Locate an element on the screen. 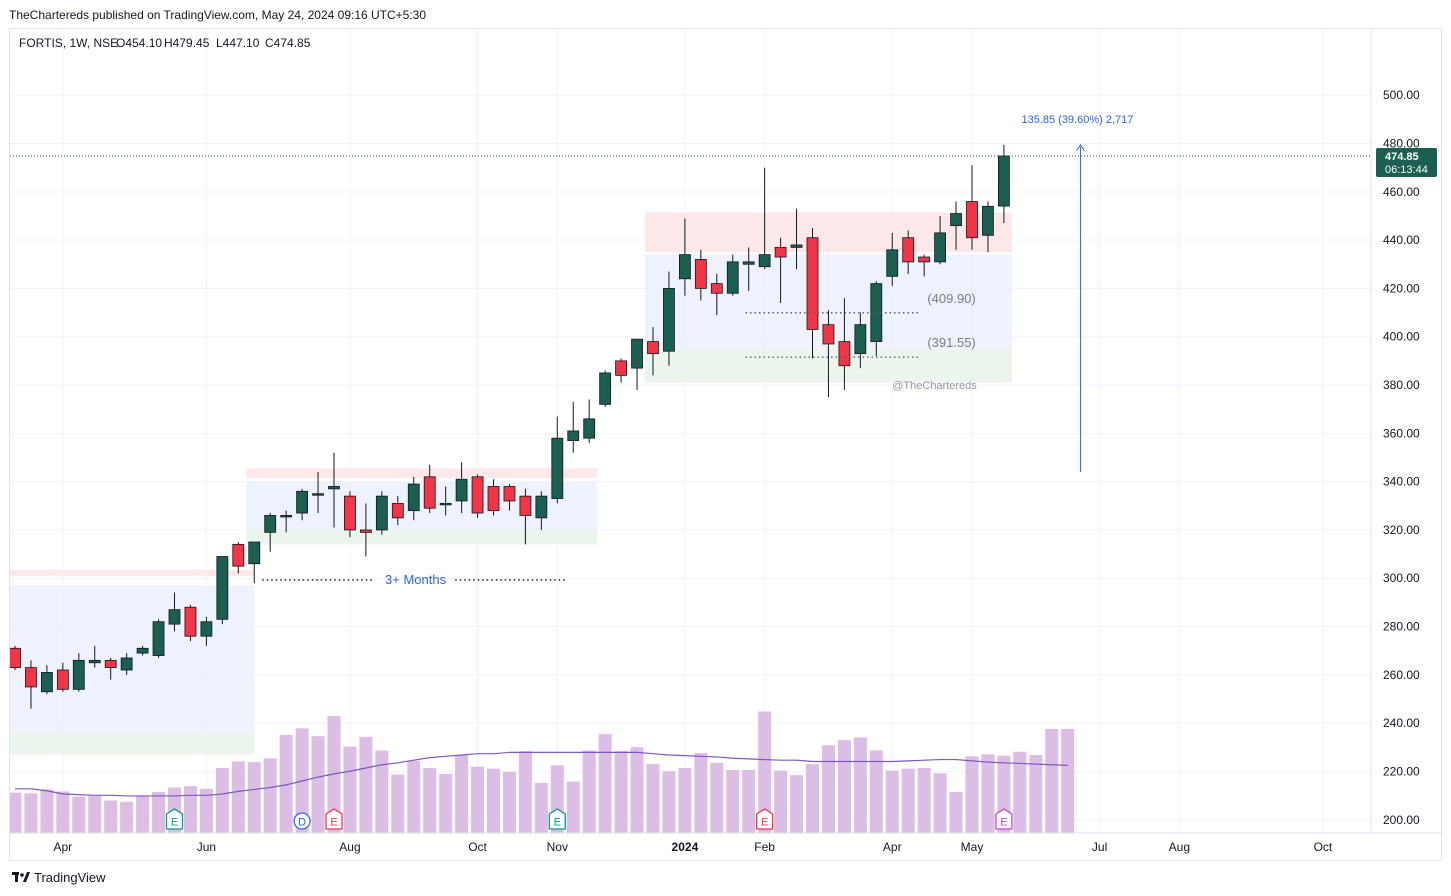 The width and height of the screenshot is (1451, 896). event-markers: E E E E ED is located at coordinates (589, 819).